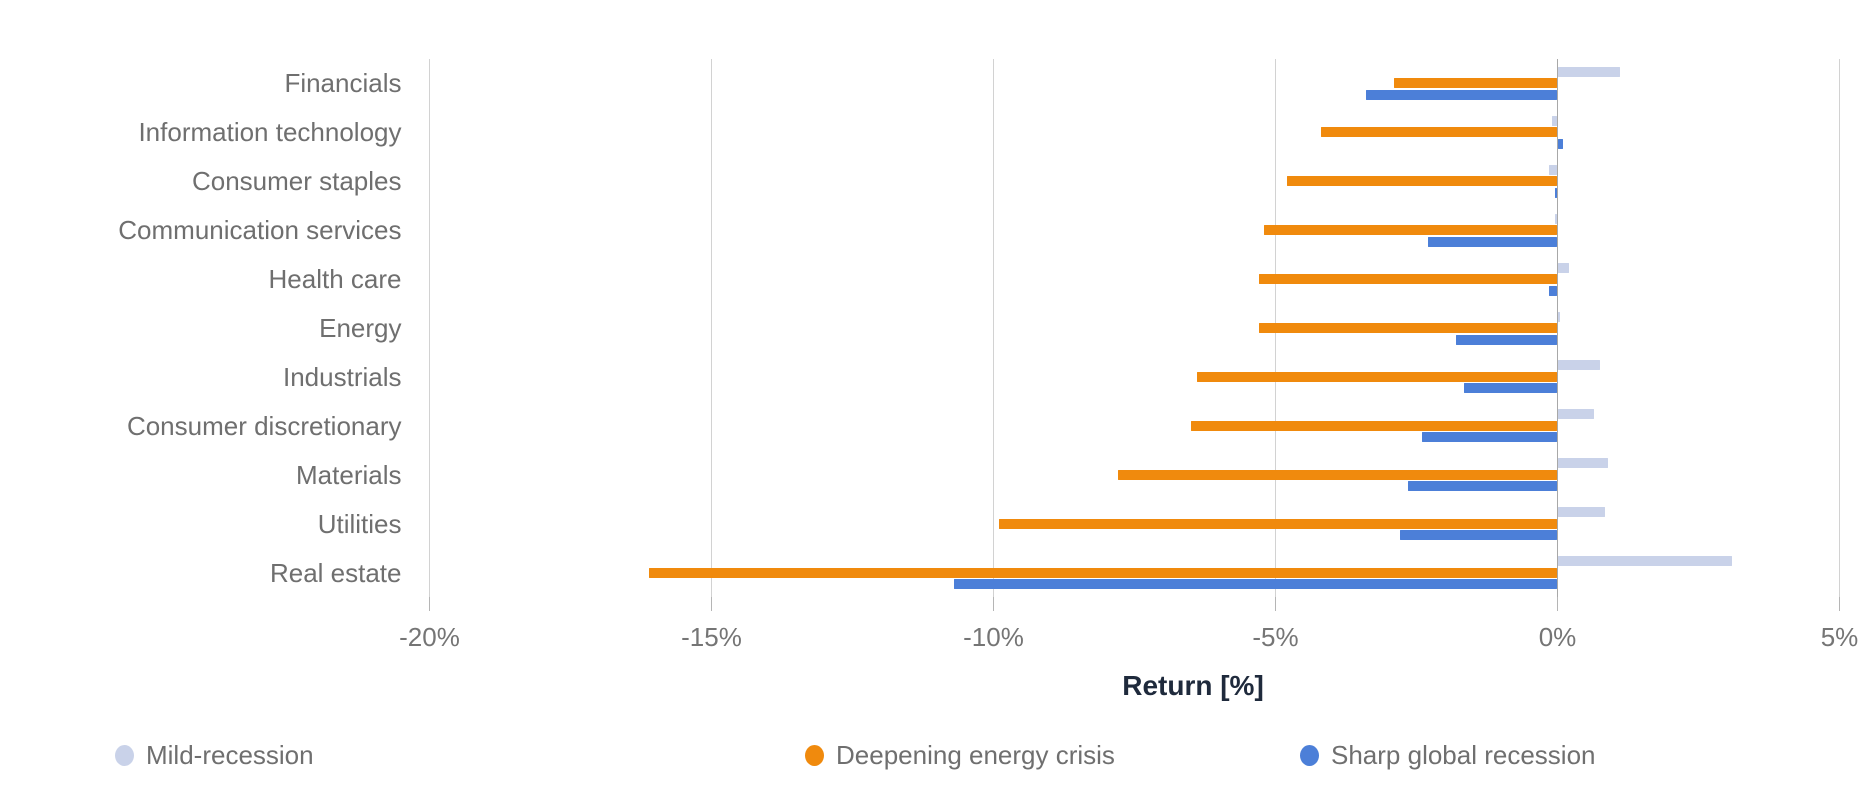 The width and height of the screenshot is (1869, 797). I want to click on category-label: Information technology, so click(270, 132).